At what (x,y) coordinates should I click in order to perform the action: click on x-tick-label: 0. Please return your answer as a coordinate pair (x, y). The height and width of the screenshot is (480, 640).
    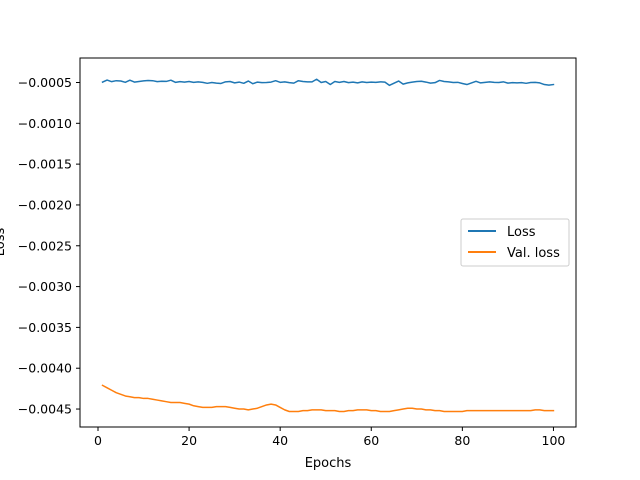
    Looking at the image, I should click on (98, 440).